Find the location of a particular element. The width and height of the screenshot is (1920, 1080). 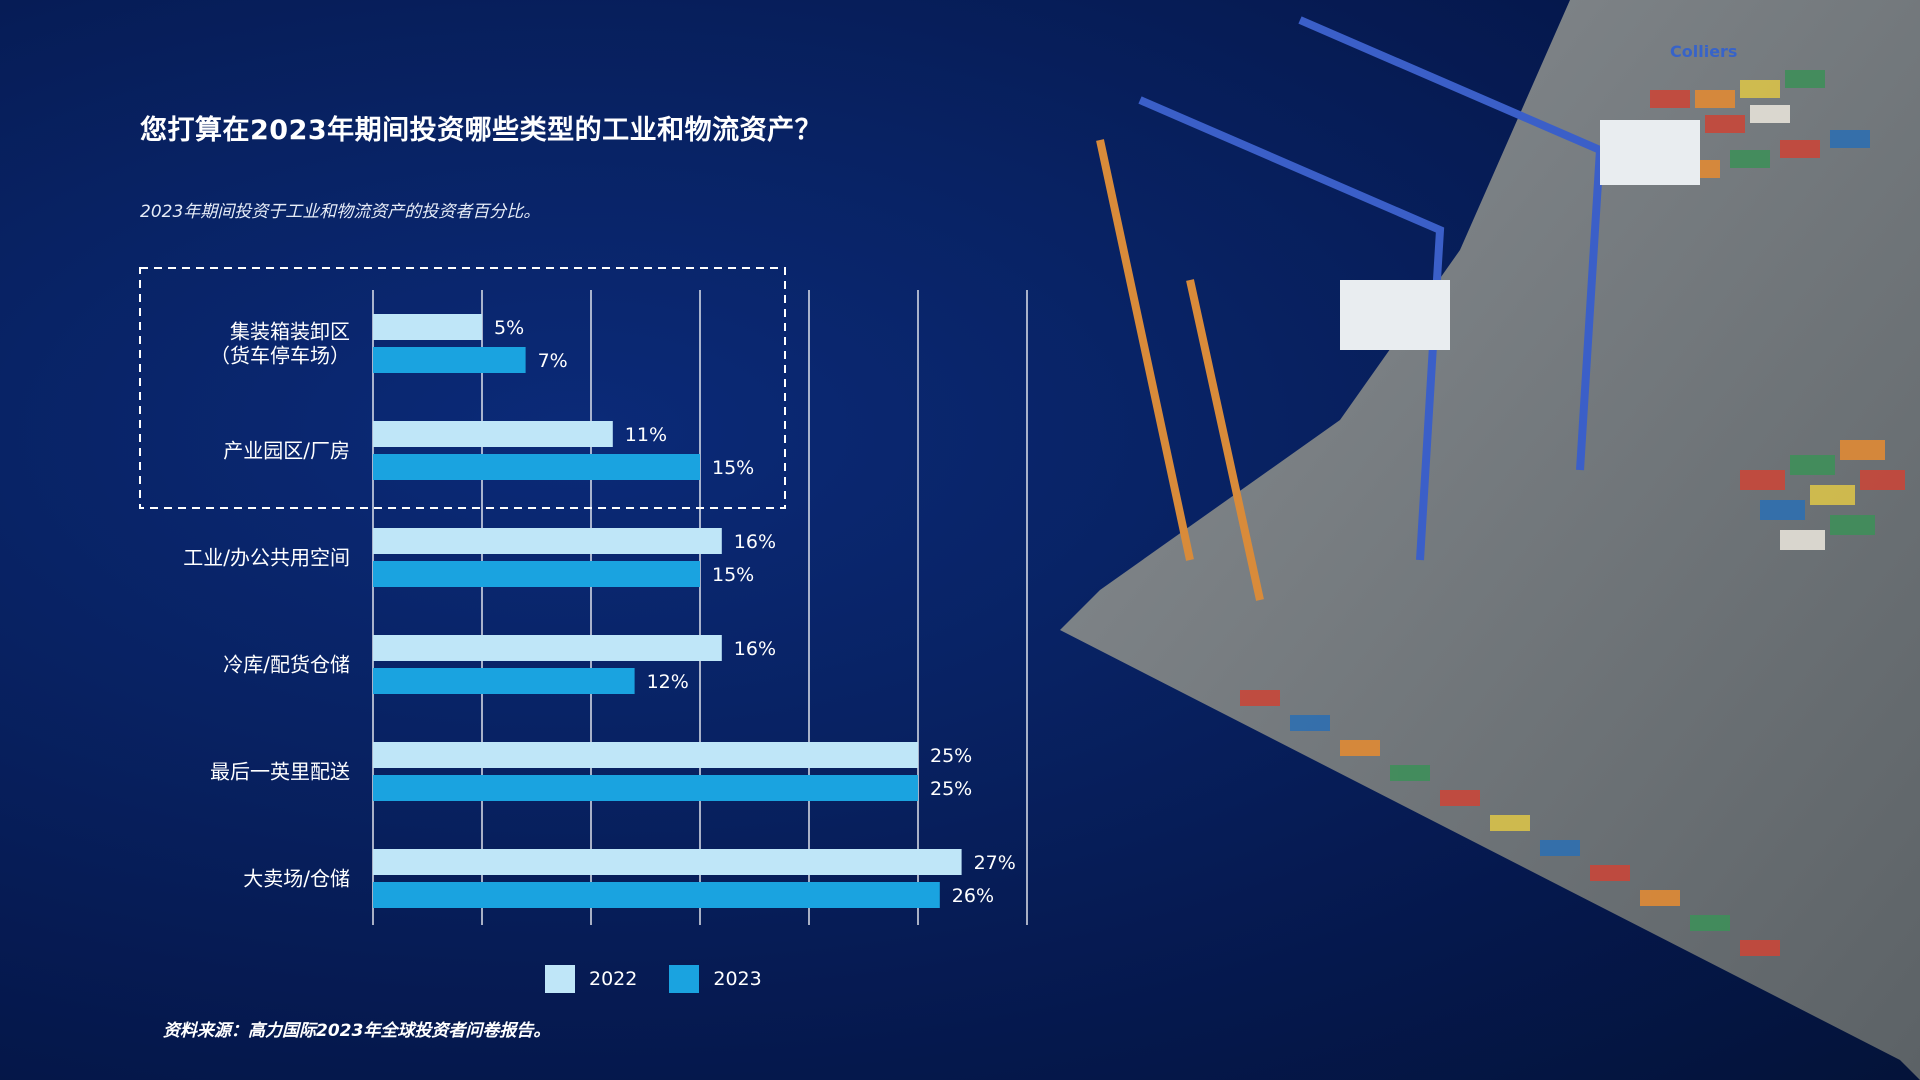

data-label: 7% is located at coordinates (553, 361).